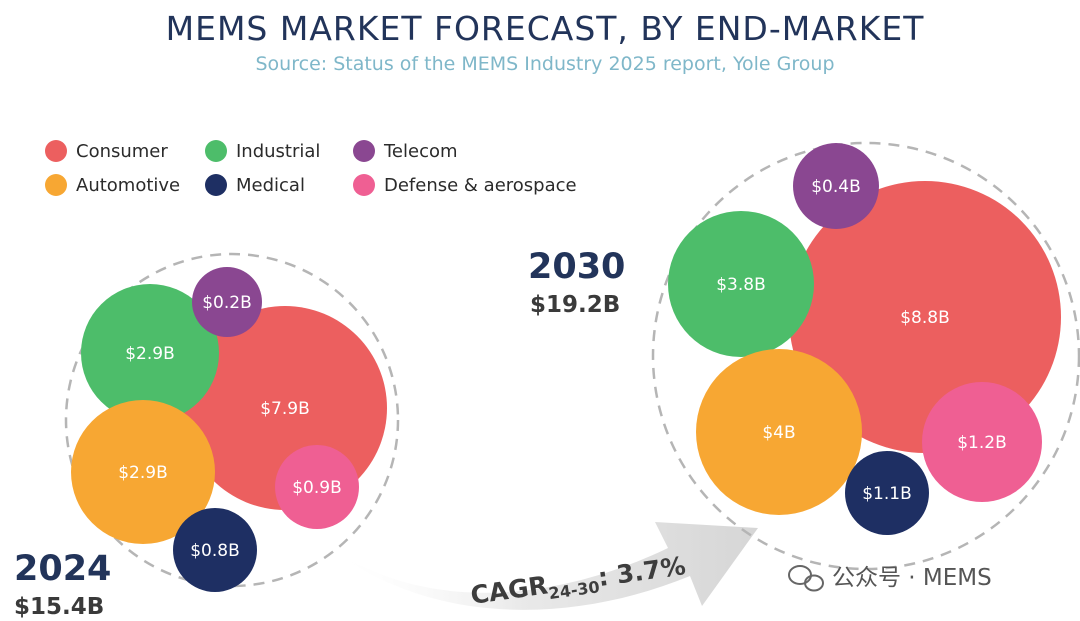 This screenshot has width=1080, height=621. What do you see at coordinates (270, 185) in the screenshot?
I see `legend-label-medical: Medical` at bounding box center [270, 185].